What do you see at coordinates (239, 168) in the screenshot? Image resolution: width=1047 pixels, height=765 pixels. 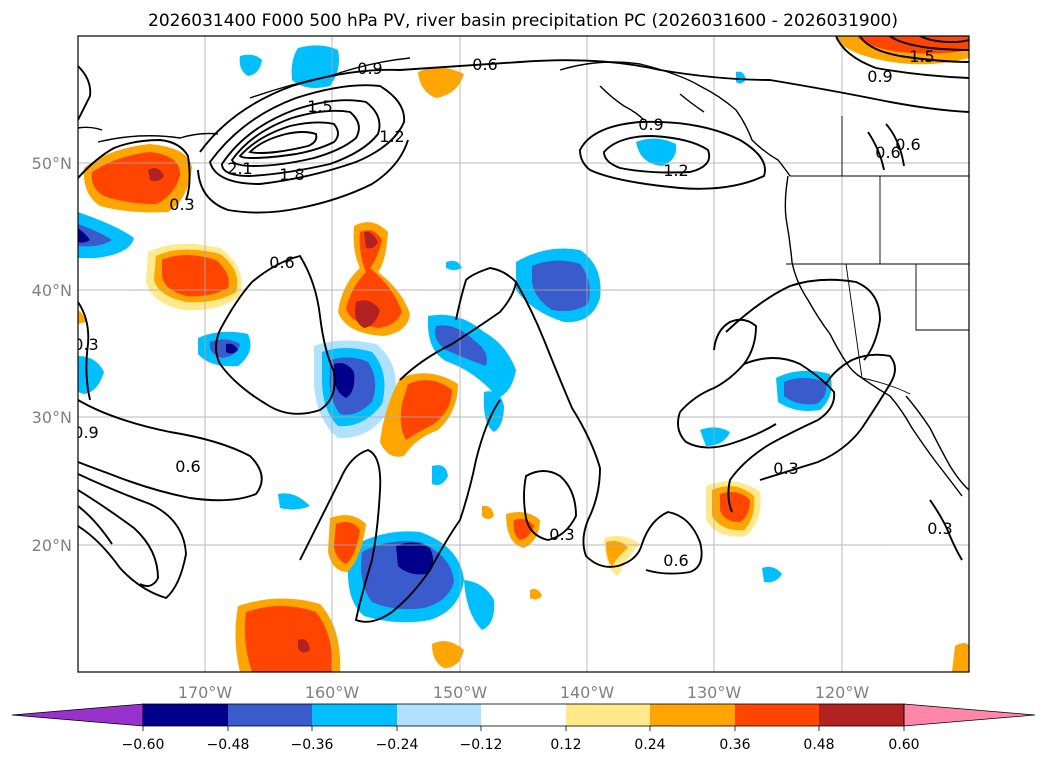 I see `contour-label: 2.1` at bounding box center [239, 168].